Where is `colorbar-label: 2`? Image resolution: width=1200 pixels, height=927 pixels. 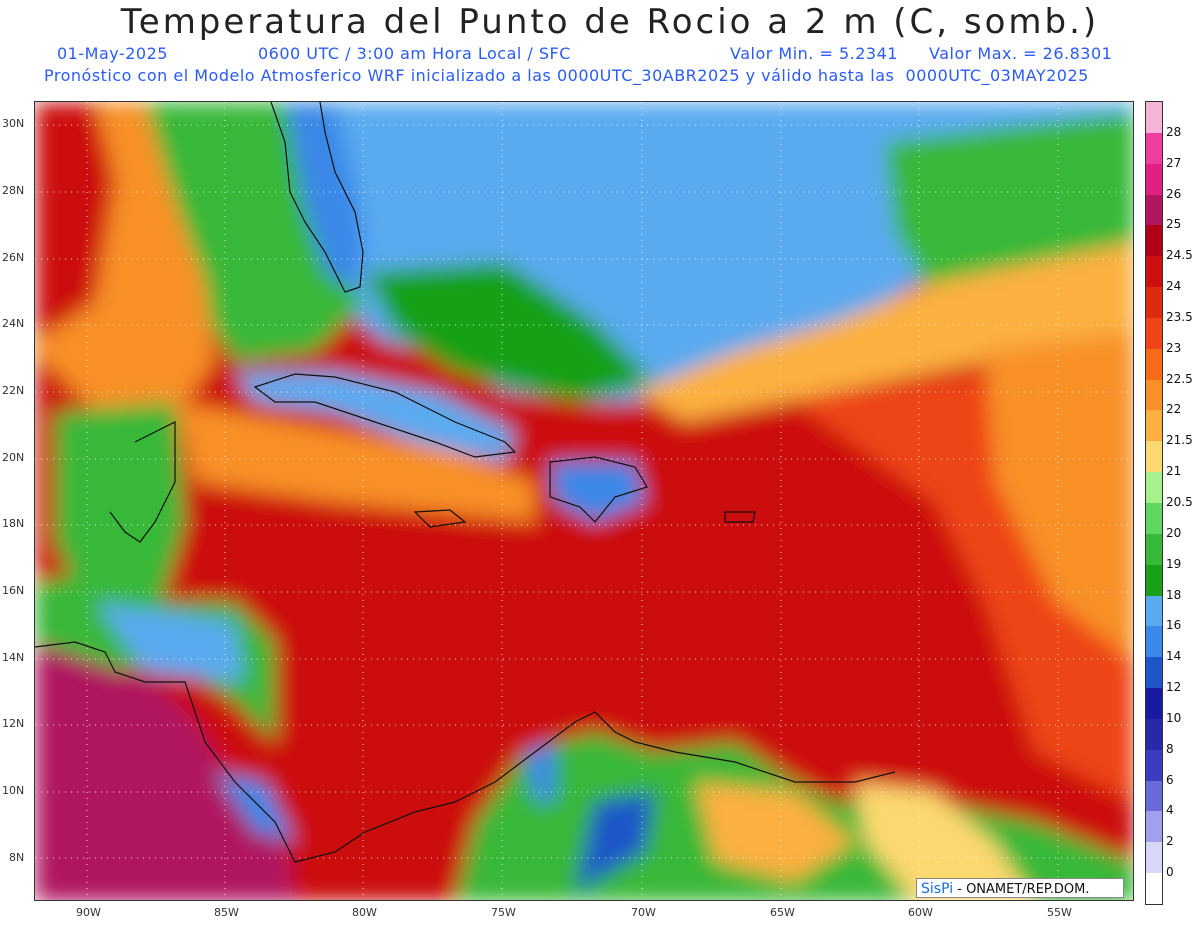
colorbar-label: 2 is located at coordinates (1170, 841).